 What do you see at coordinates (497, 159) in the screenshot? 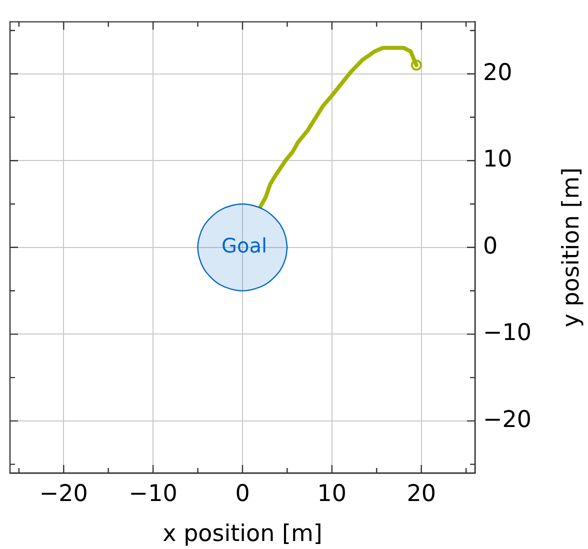
I see `y-tick-label: 10` at bounding box center [497, 159].